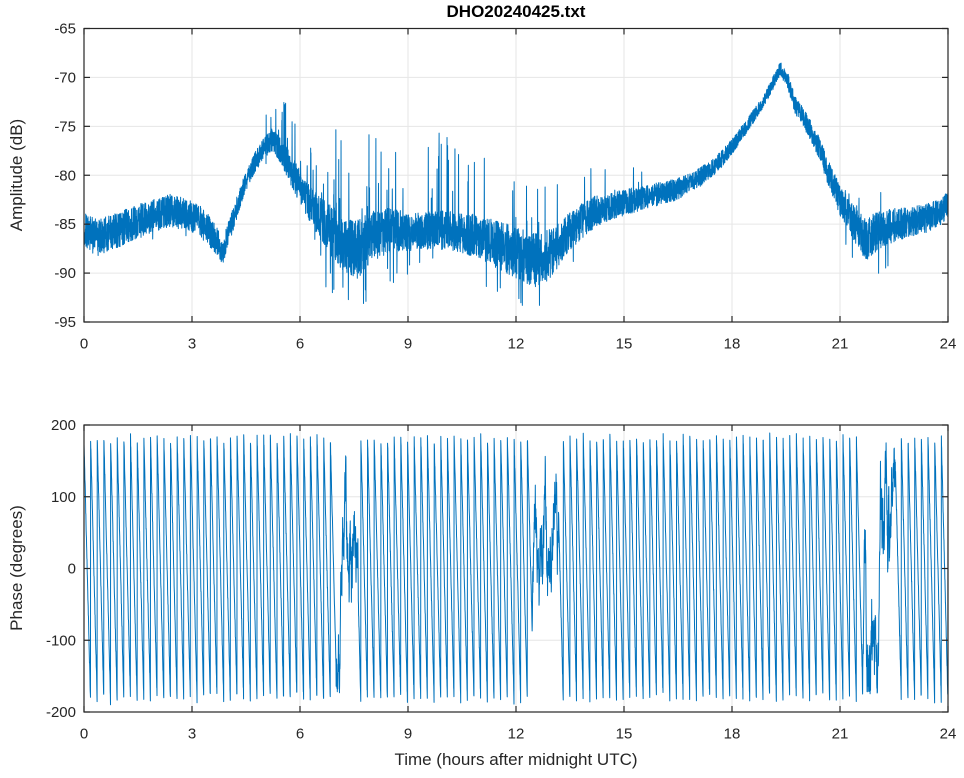 Image resolution: width=964 pixels, height=778 pixels. Describe the element at coordinates (65, 273) in the screenshot. I see `y-tick-label: -90` at that location.